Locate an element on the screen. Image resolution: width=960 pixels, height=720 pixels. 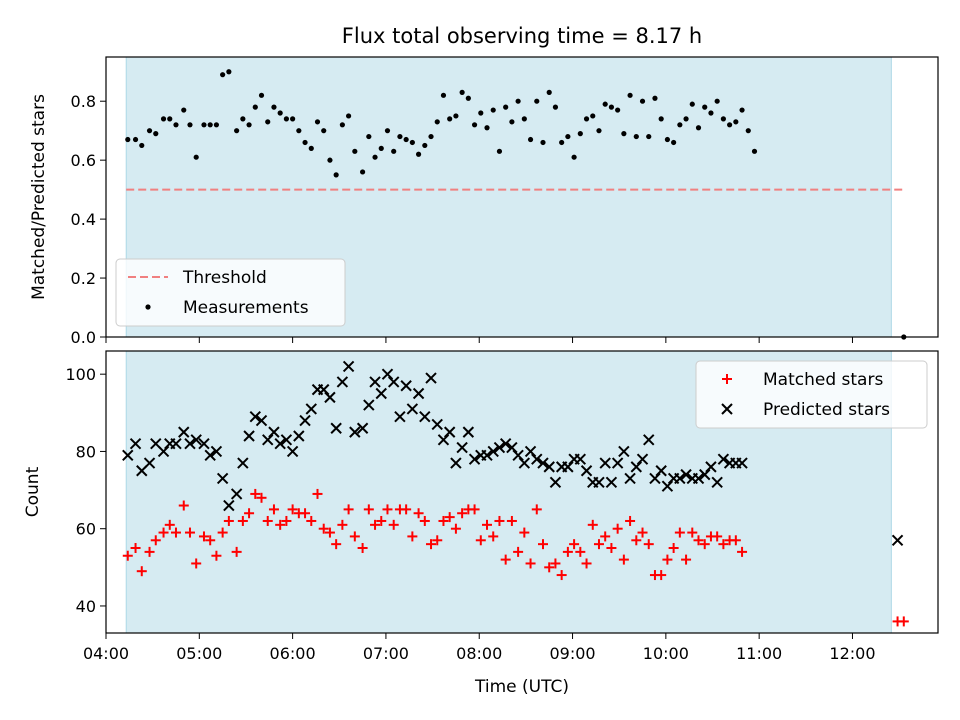
bottom-y-tick-label: 80 is located at coordinates (86, 451).